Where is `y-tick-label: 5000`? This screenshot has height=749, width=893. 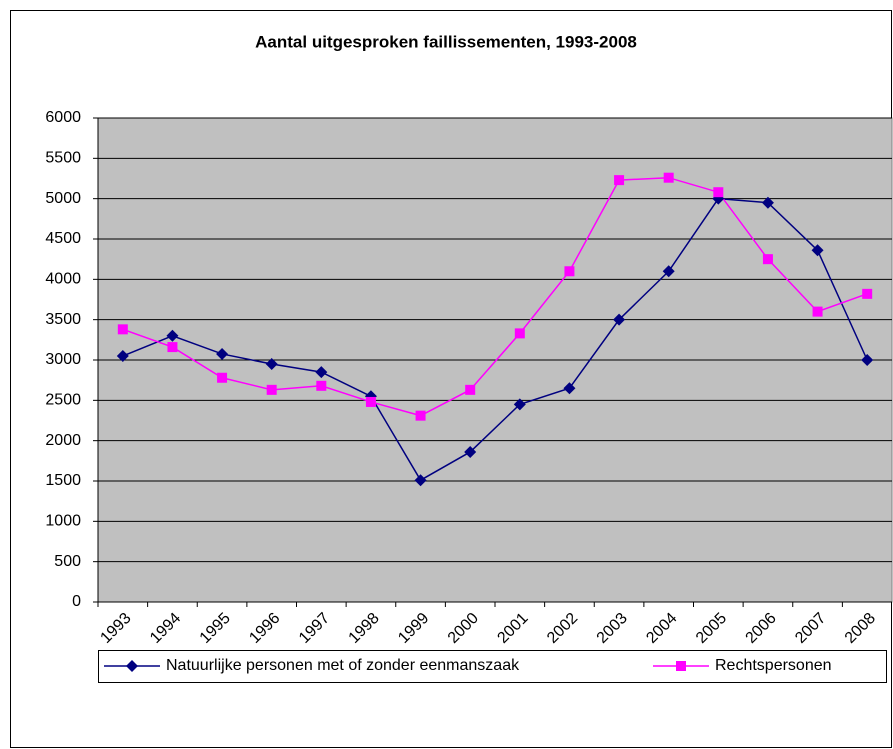
y-tick-label: 5000 is located at coordinates (63, 198).